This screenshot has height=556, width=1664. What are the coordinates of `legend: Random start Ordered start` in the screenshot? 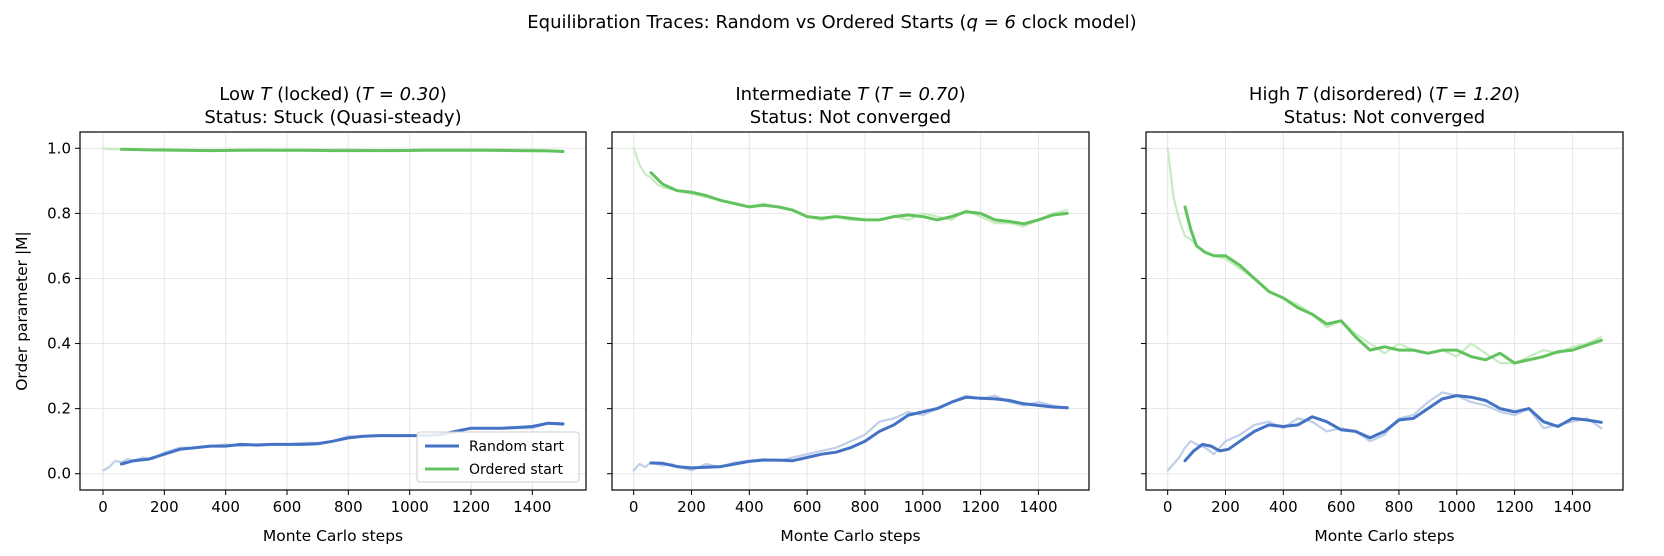 It's located at (498, 457).